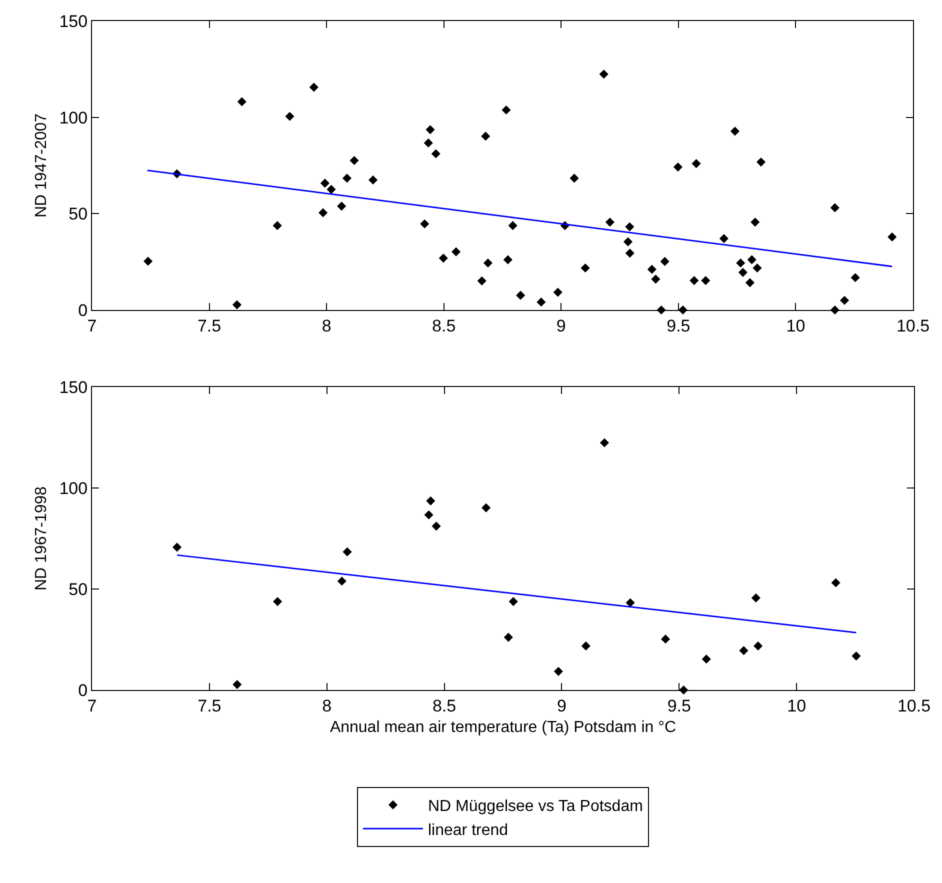  Describe the element at coordinates (444, 706) in the screenshot. I see `x-tick-label: 8.5` at that location.